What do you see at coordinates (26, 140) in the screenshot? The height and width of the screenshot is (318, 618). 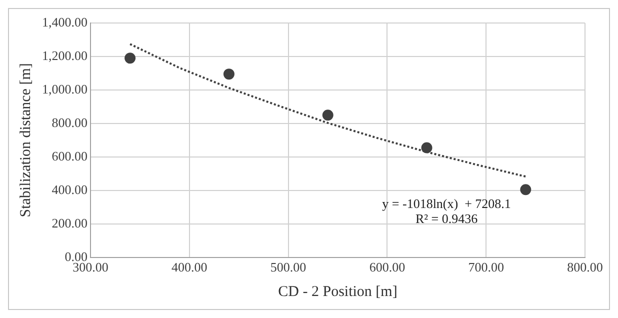 I see `y-axis-title: Stabilization distance [m]` at bounding box center [26, 140].